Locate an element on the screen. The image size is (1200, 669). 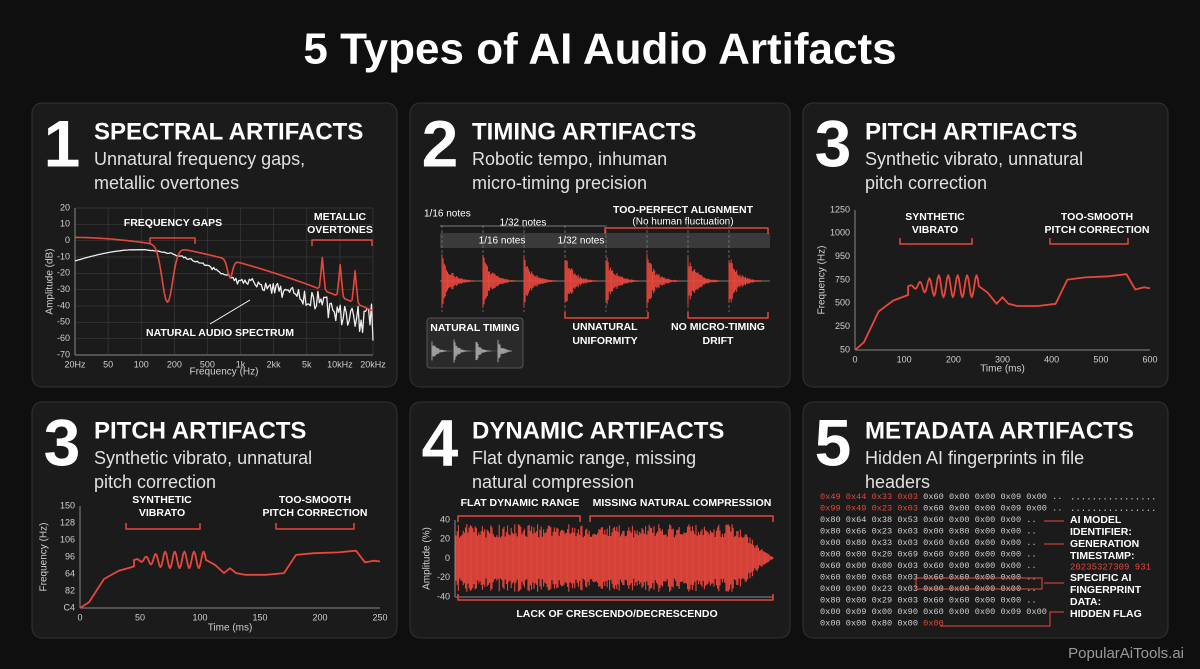
panel-number: 2 is located at coordinates (440, 143).